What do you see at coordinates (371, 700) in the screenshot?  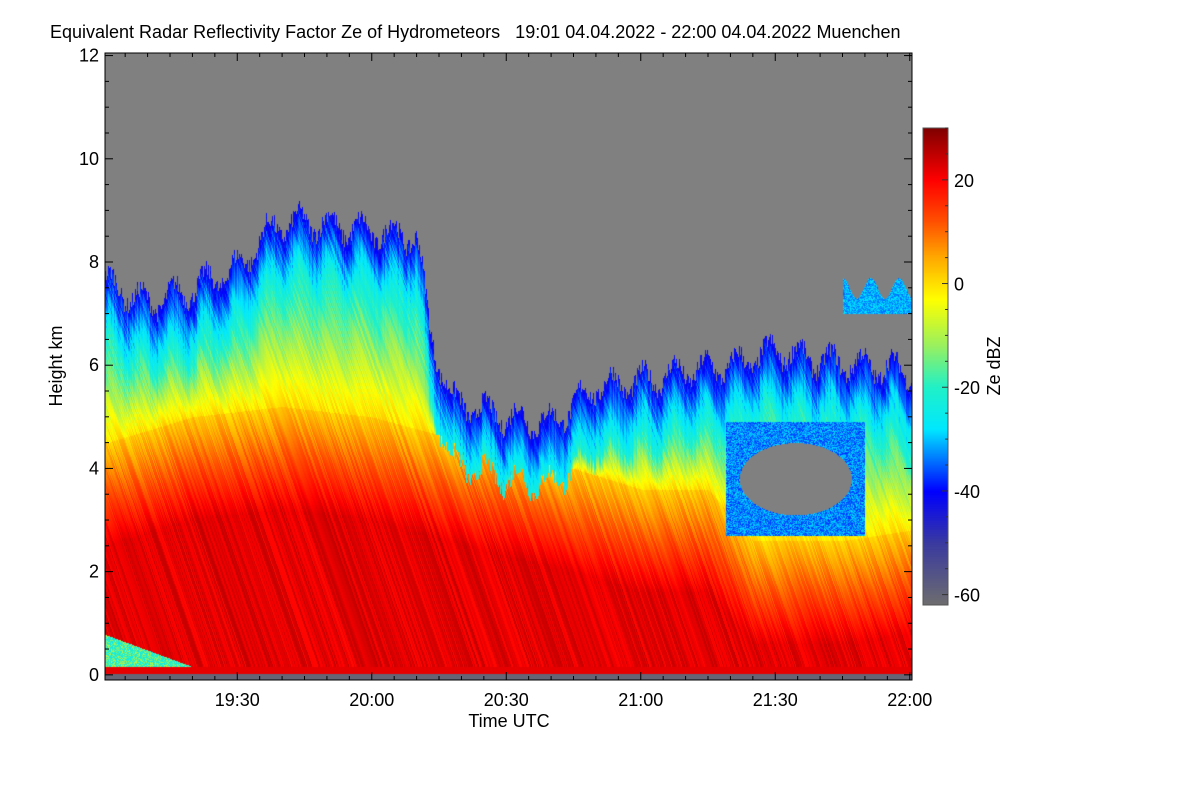 I see `x-tick-label: 20:00` at bounding box center [371, 700].